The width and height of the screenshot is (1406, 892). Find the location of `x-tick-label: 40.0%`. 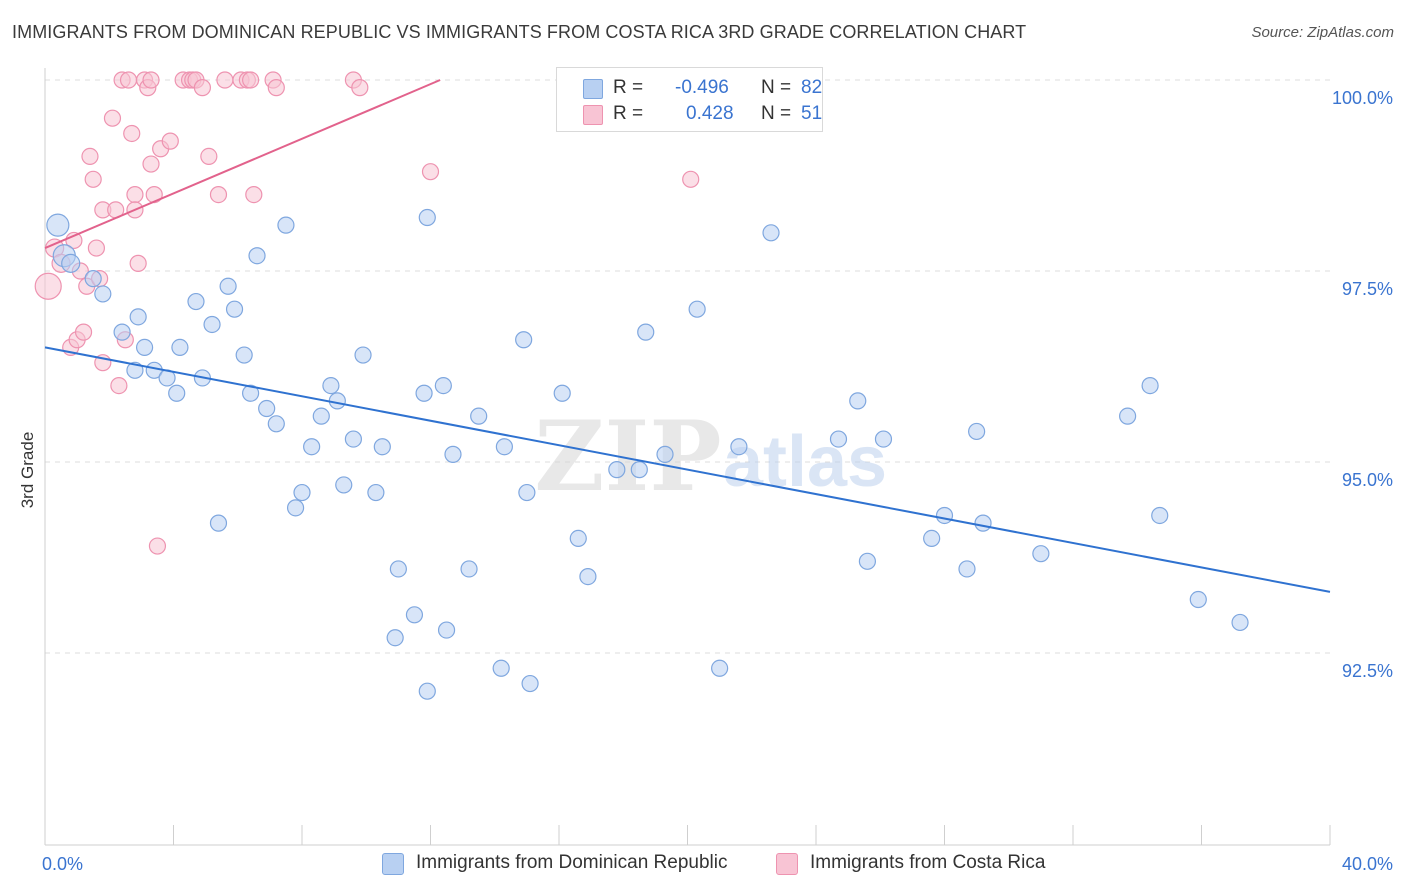

x-tick-label: 40.0% is located at coordinates (1367, 864).